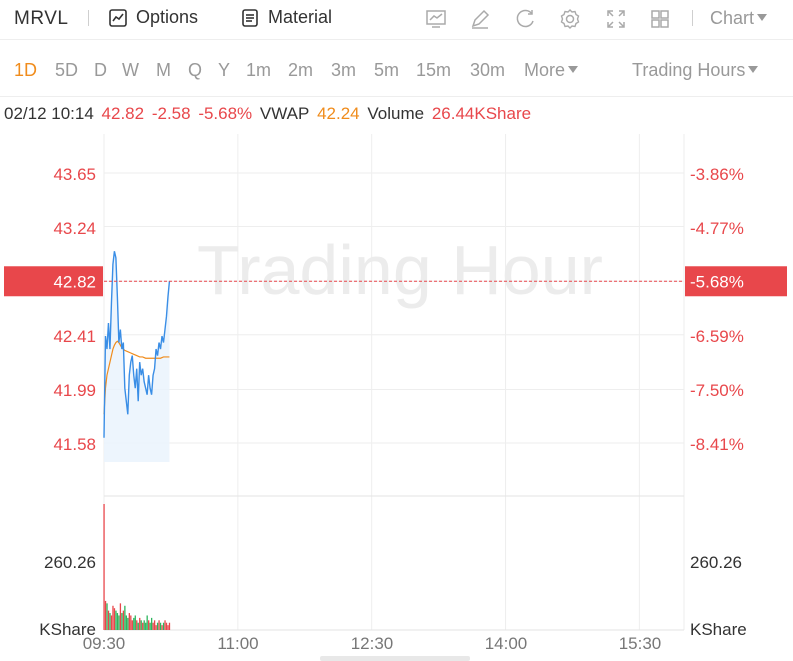 The width and height of the screenshot is (793, 661). I want to click on current-price-marker, so click(53, 281).